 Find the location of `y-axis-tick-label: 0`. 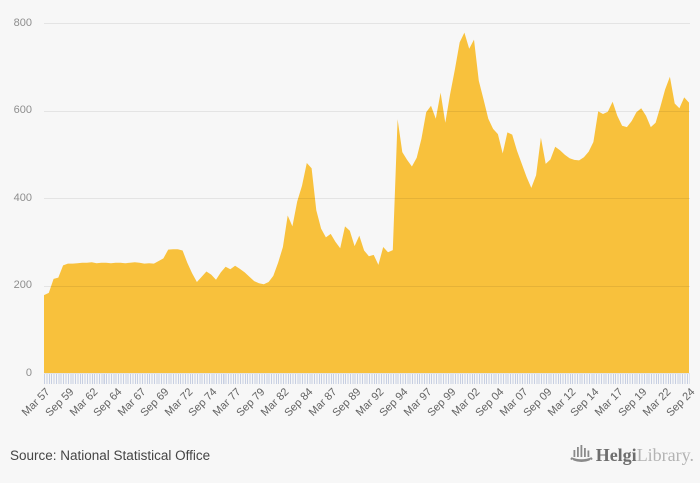

y-axis-tick-label: 0 is located at coordinates (28, 372).